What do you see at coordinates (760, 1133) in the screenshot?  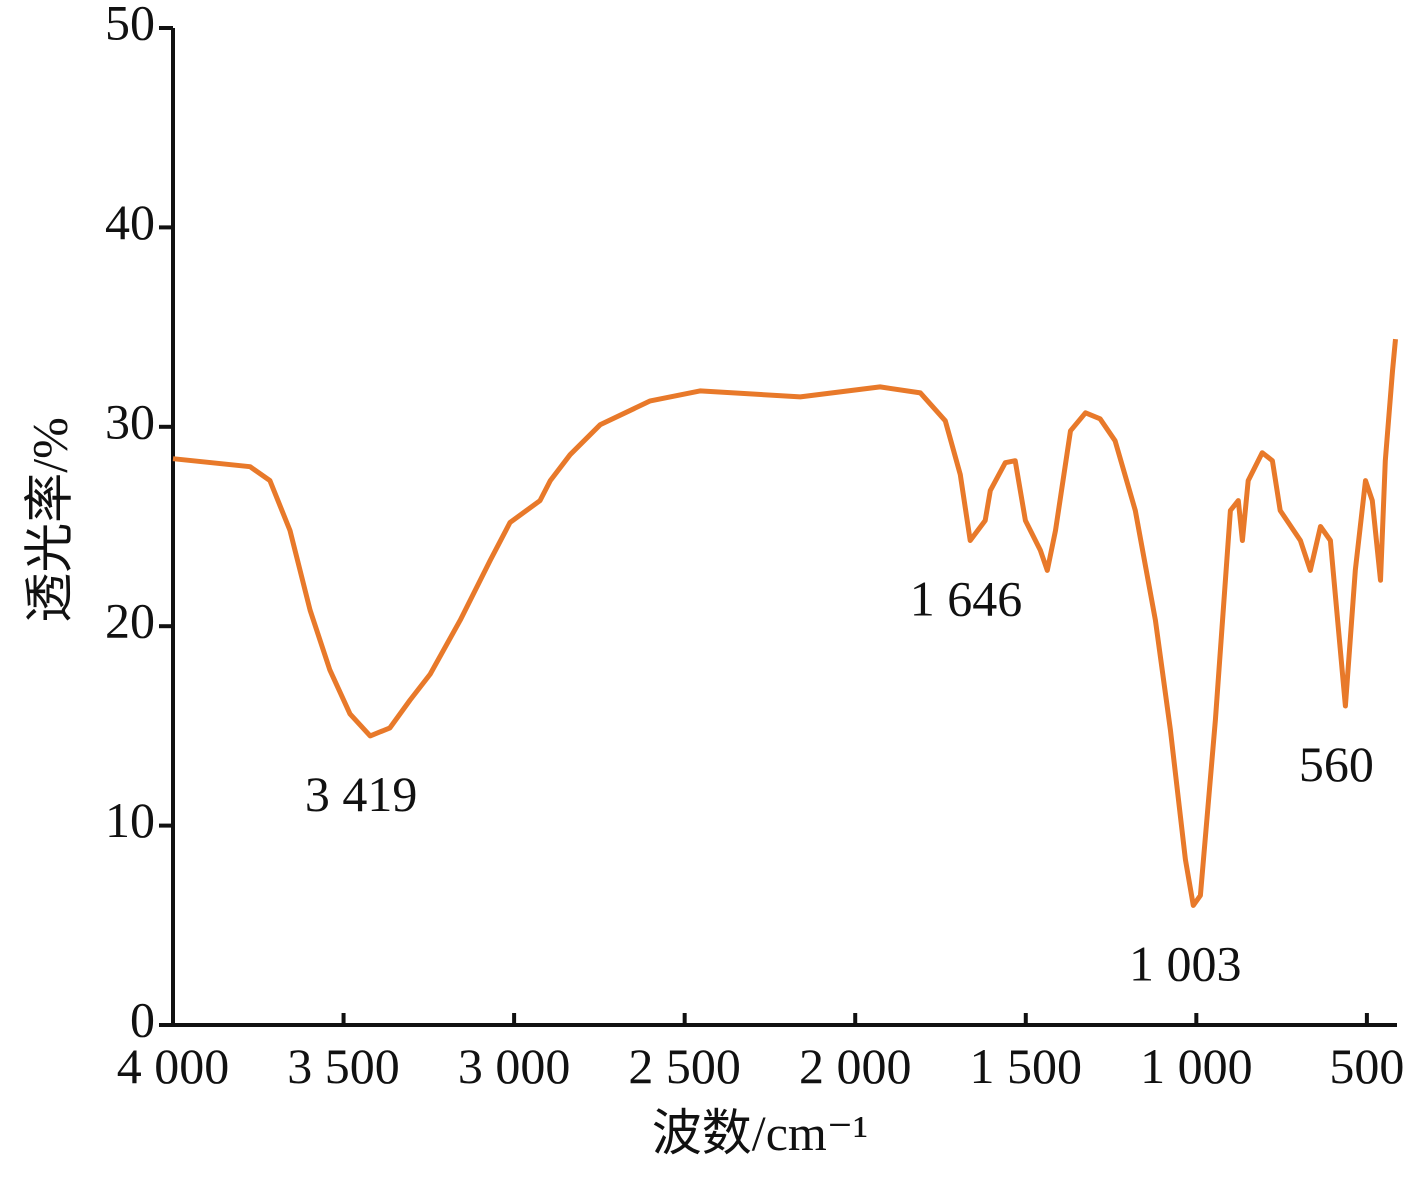 I see `x-axis-label: 波数/cm⁻¹` at bounding box center [760, 1133].